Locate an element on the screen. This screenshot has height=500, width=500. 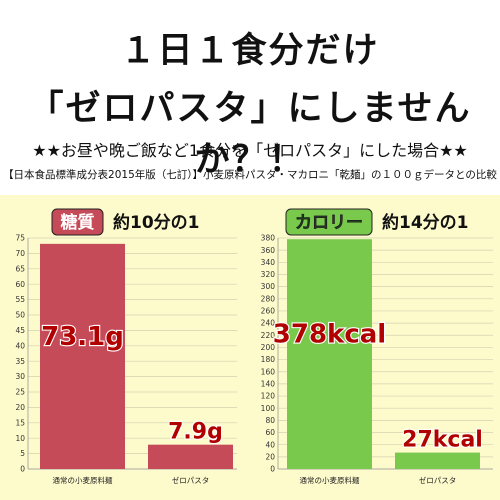
y-tick-label: 220 is located at coordinates (268, 335).